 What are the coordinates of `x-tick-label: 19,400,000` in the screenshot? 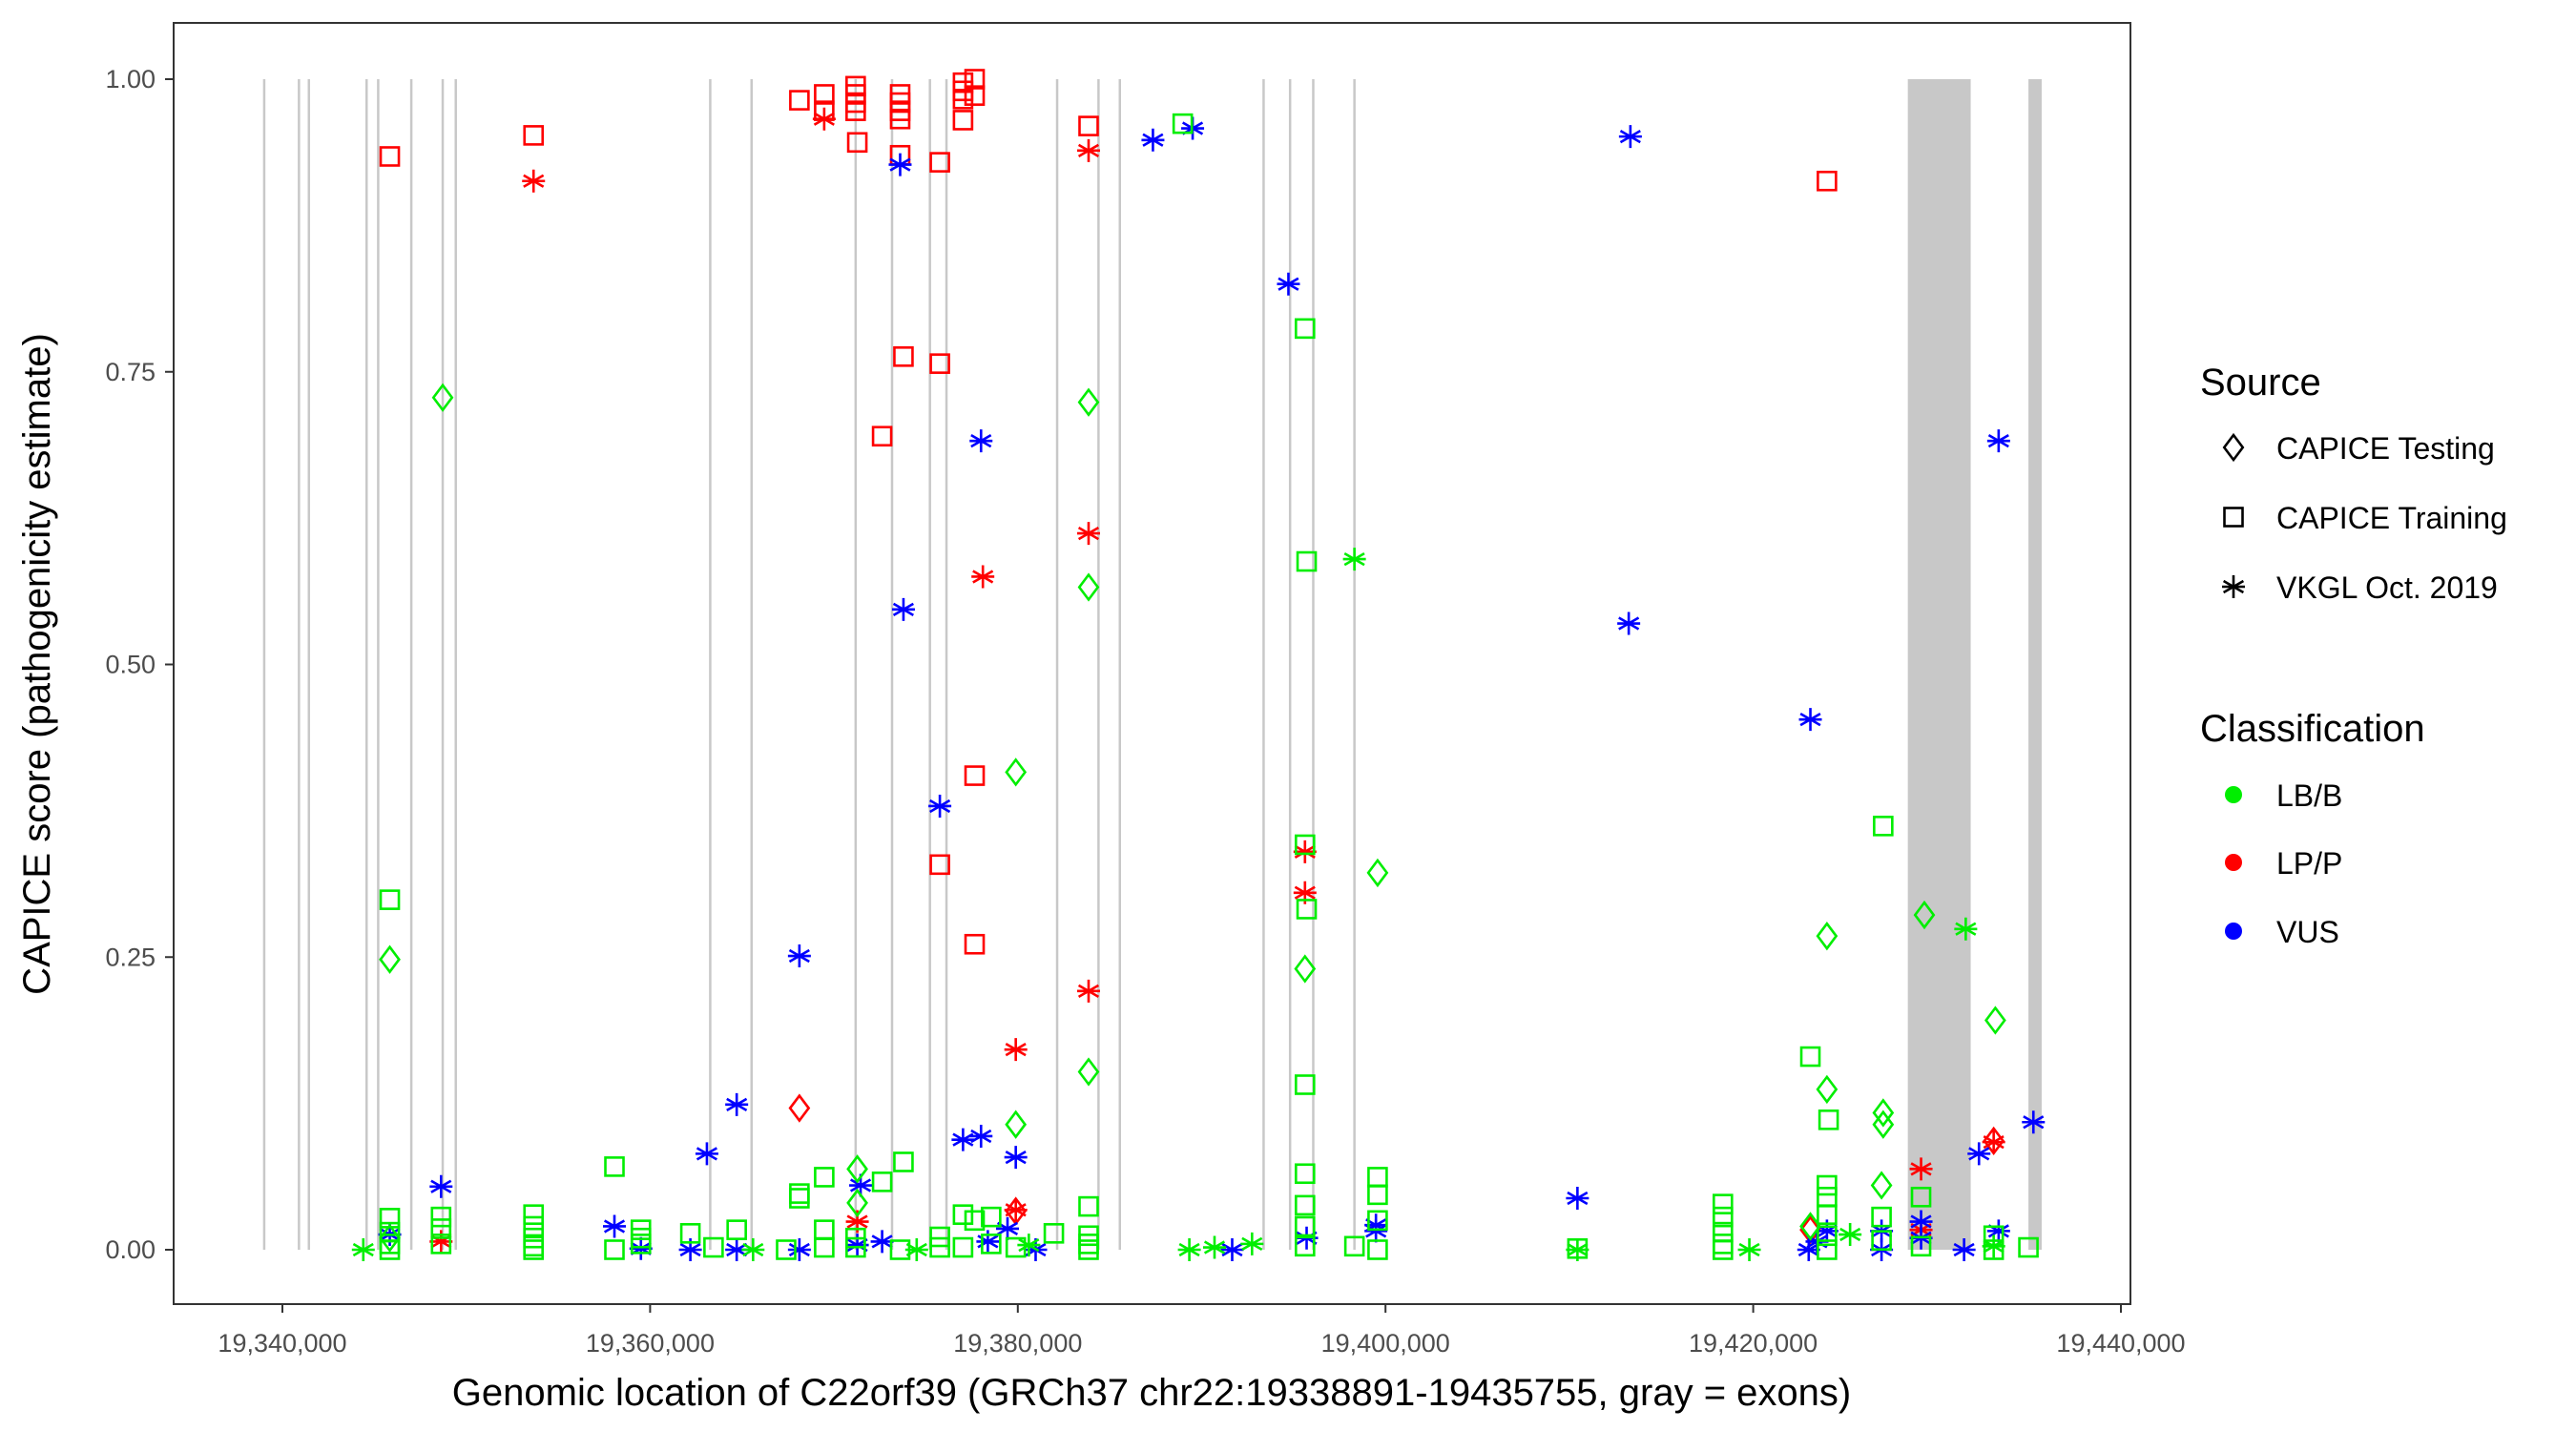 It's located at (1385, 1343).